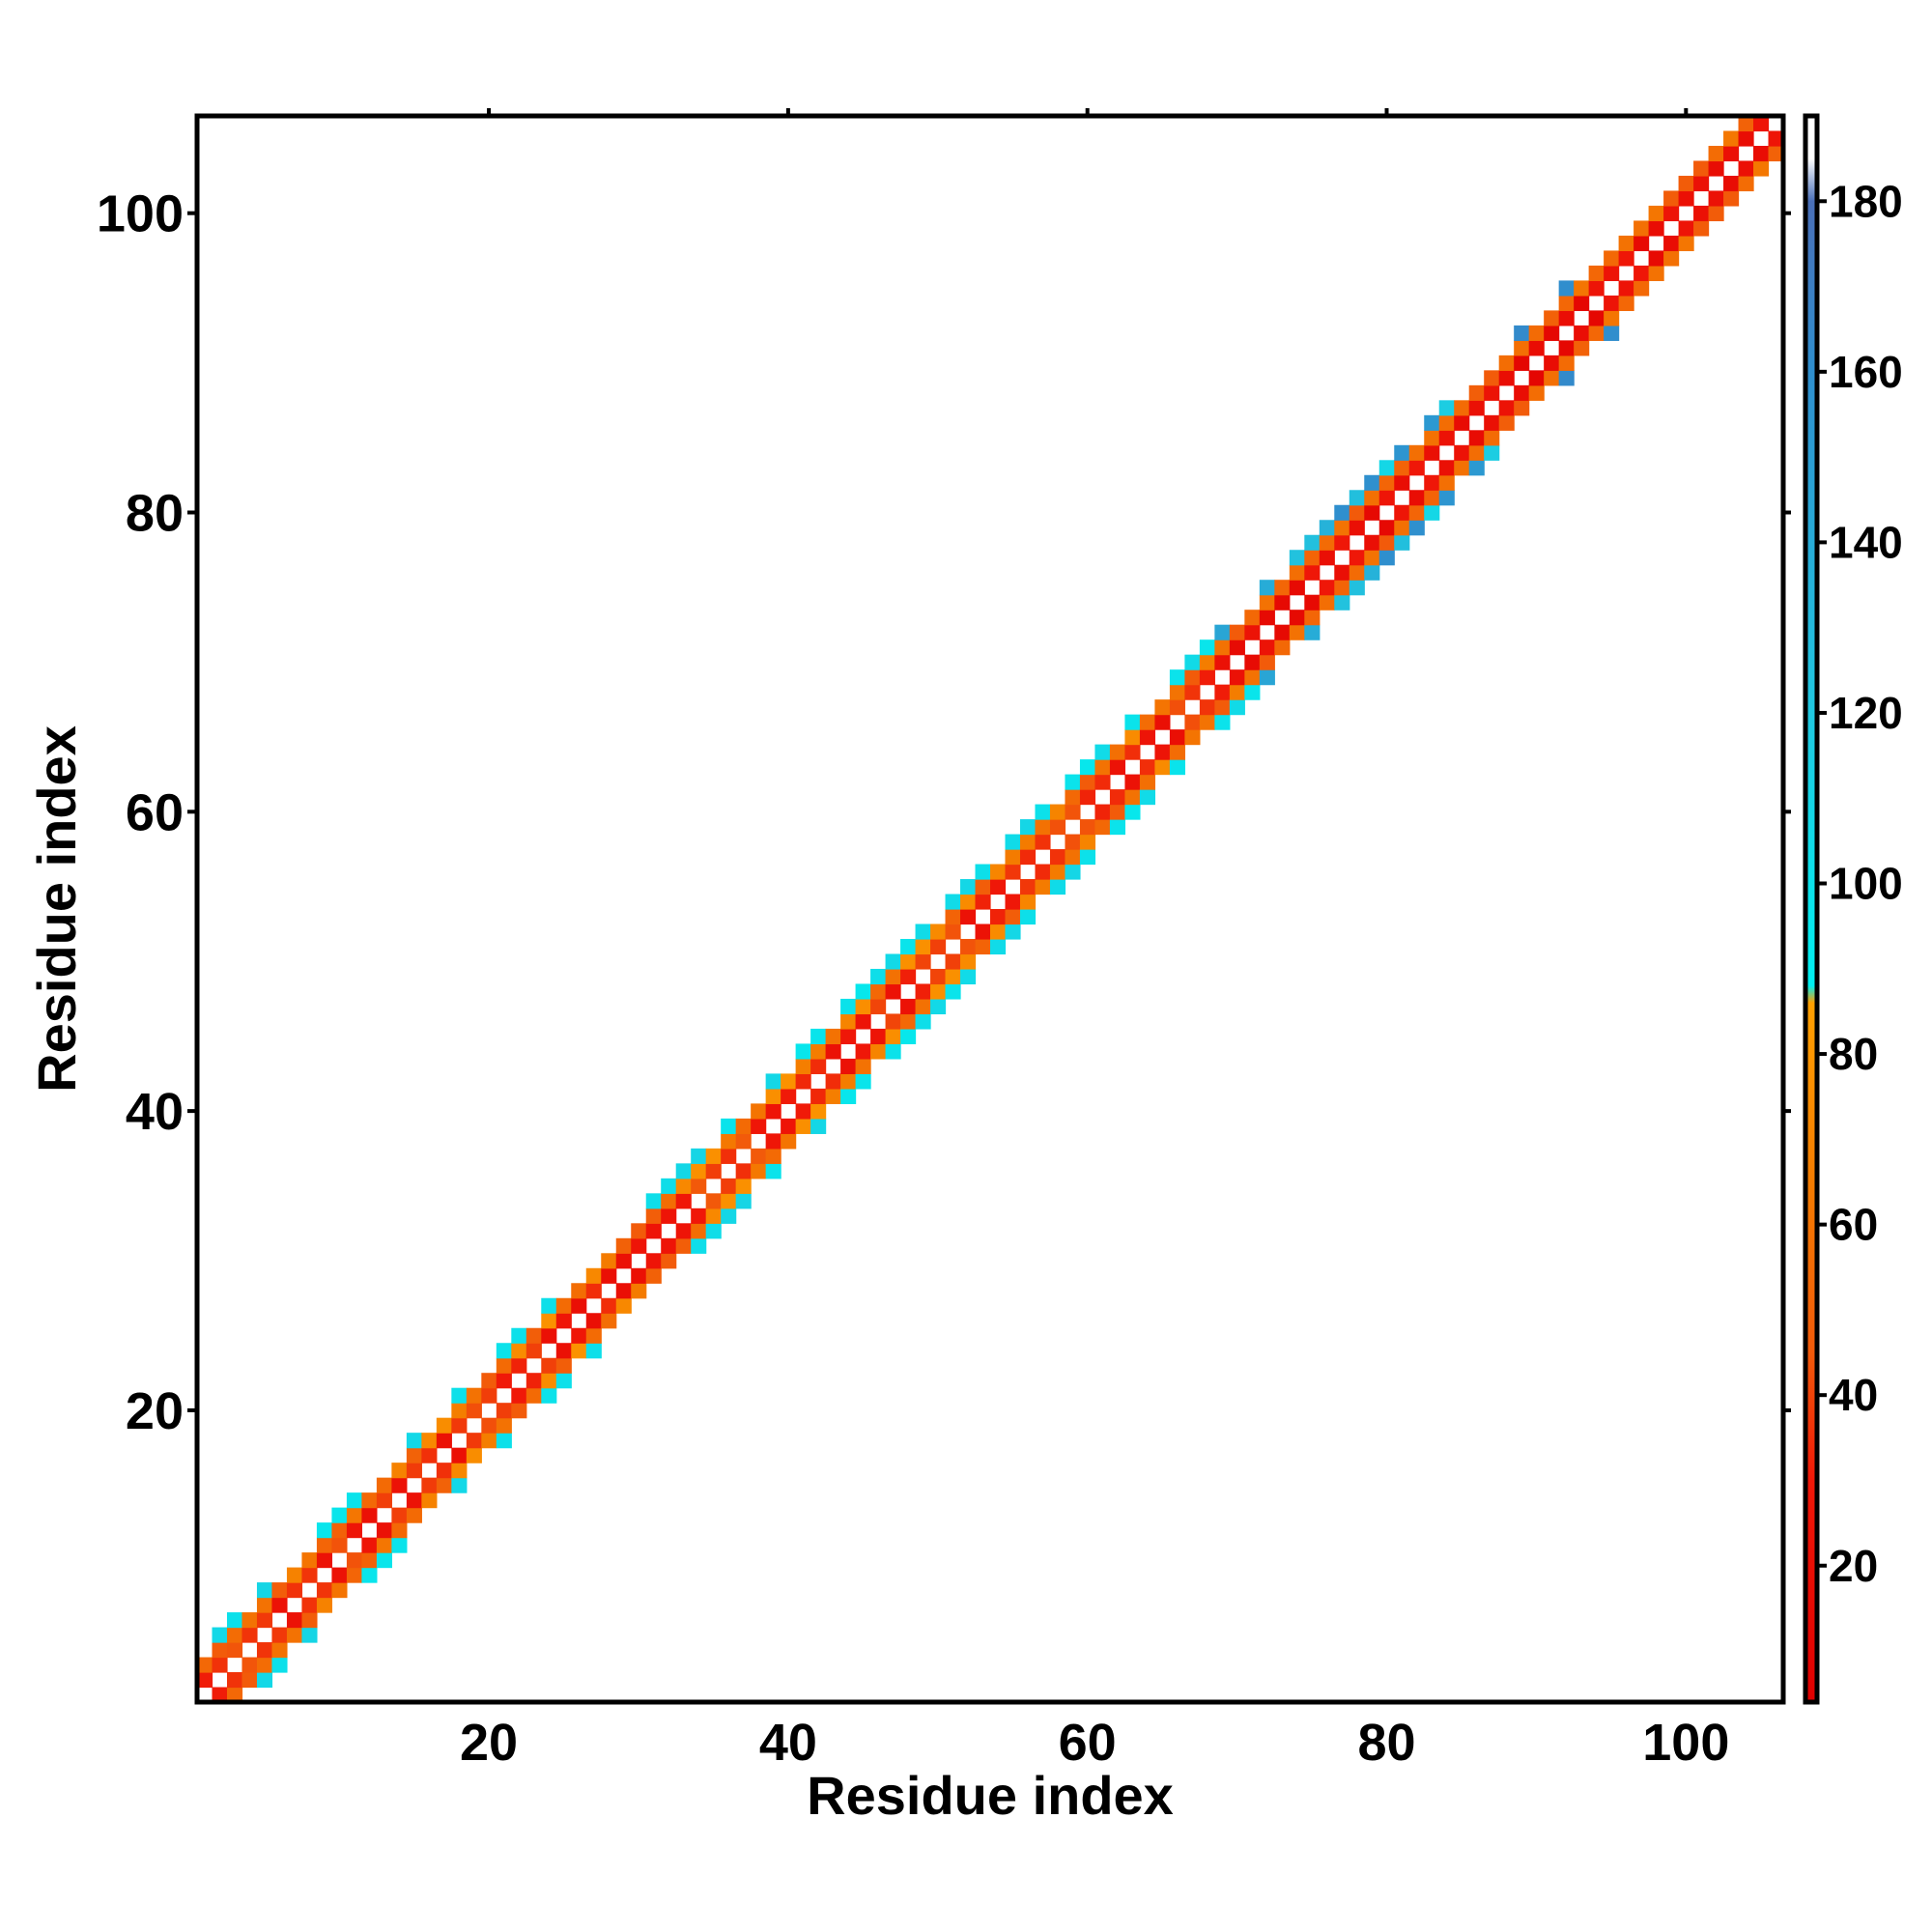  What do you see at coordinates (788, 1743) in the screenshot?
I see `x-tick-label: 40` at bounding box center [788, 1743].